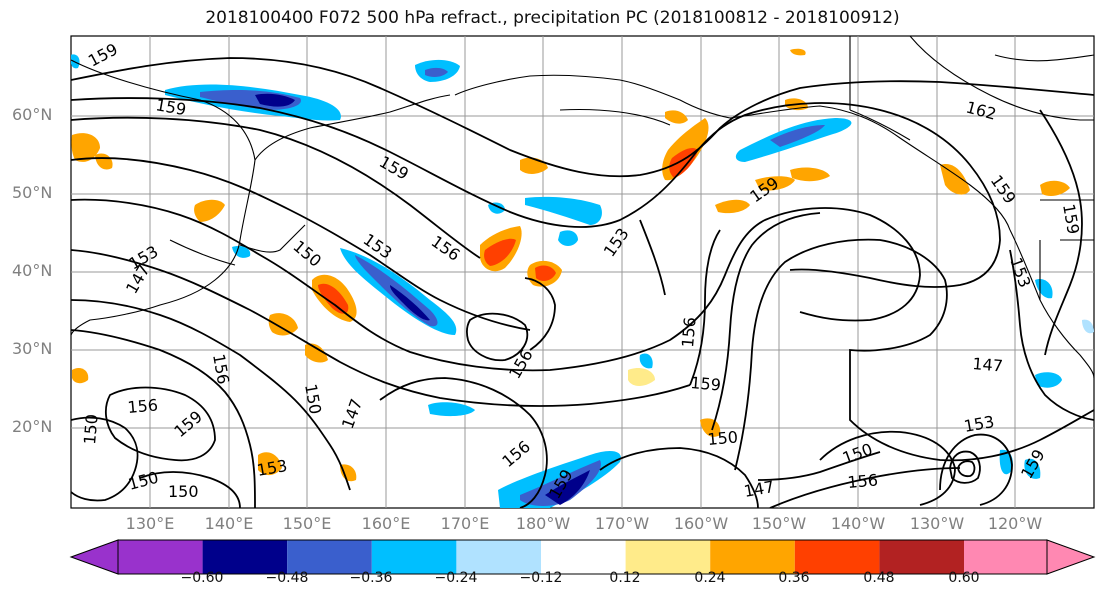 The height and width of the screenshot is (601, 1105). I want to click on colorbar-tick-label: −0.36, so click(371, 578).